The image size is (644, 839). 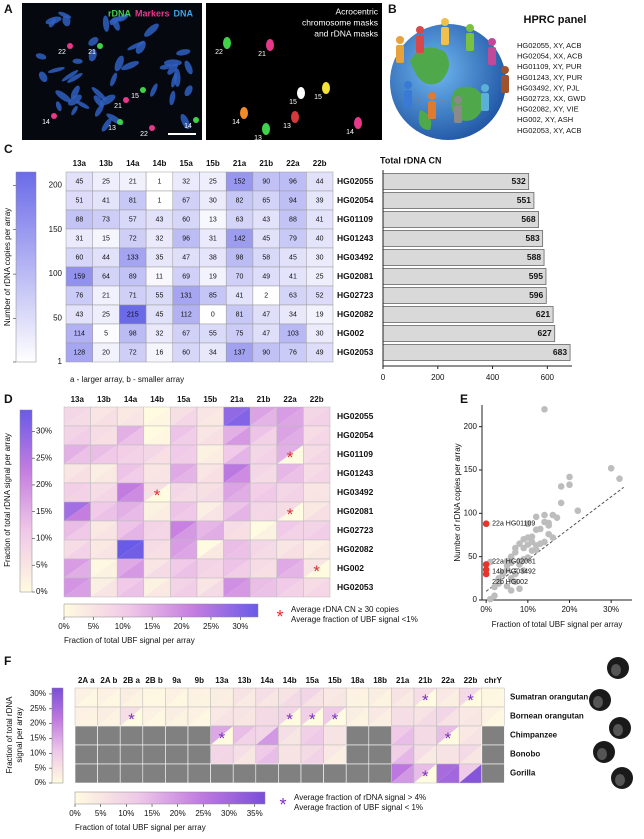 What do you see at coordinates (236, 122) in the screenshot?
I see `chromosome-label: 14` at bounding box center [236, 122].